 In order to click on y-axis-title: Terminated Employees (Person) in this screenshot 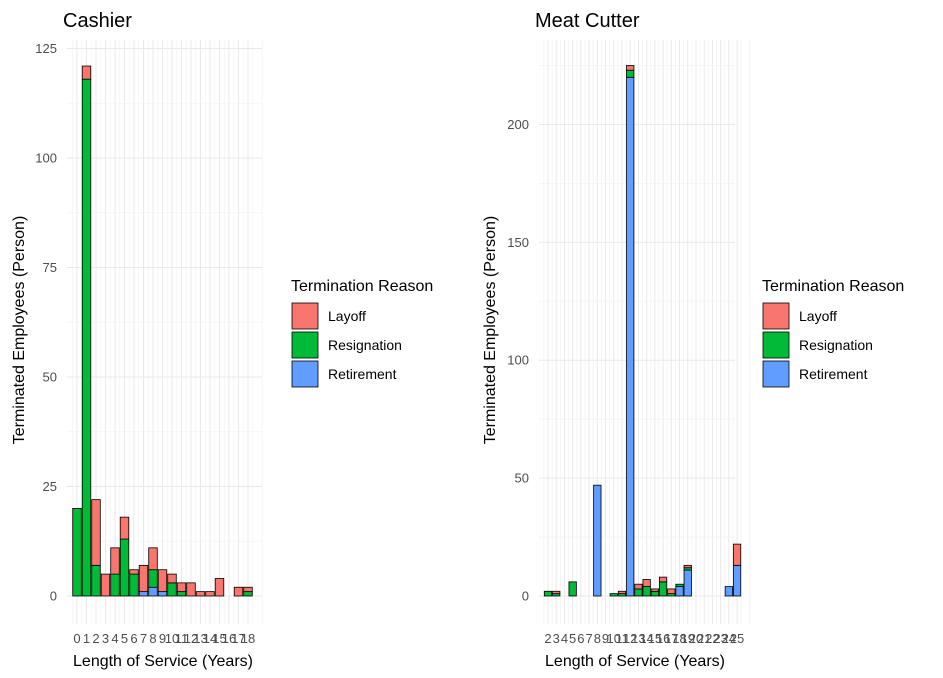, I will do `click(19, 330)`.